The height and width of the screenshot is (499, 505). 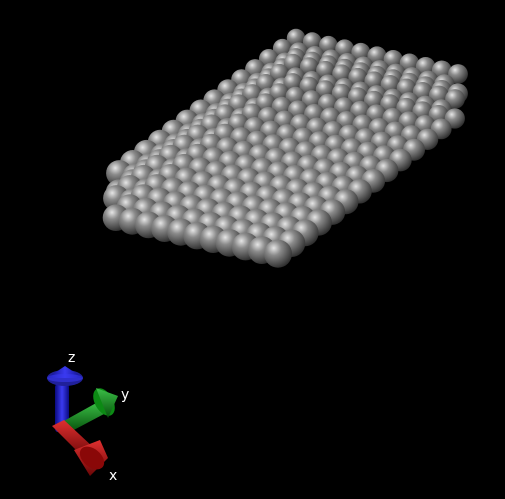 I want to click on axis-triad: z y x, so click(x=88, y=417).